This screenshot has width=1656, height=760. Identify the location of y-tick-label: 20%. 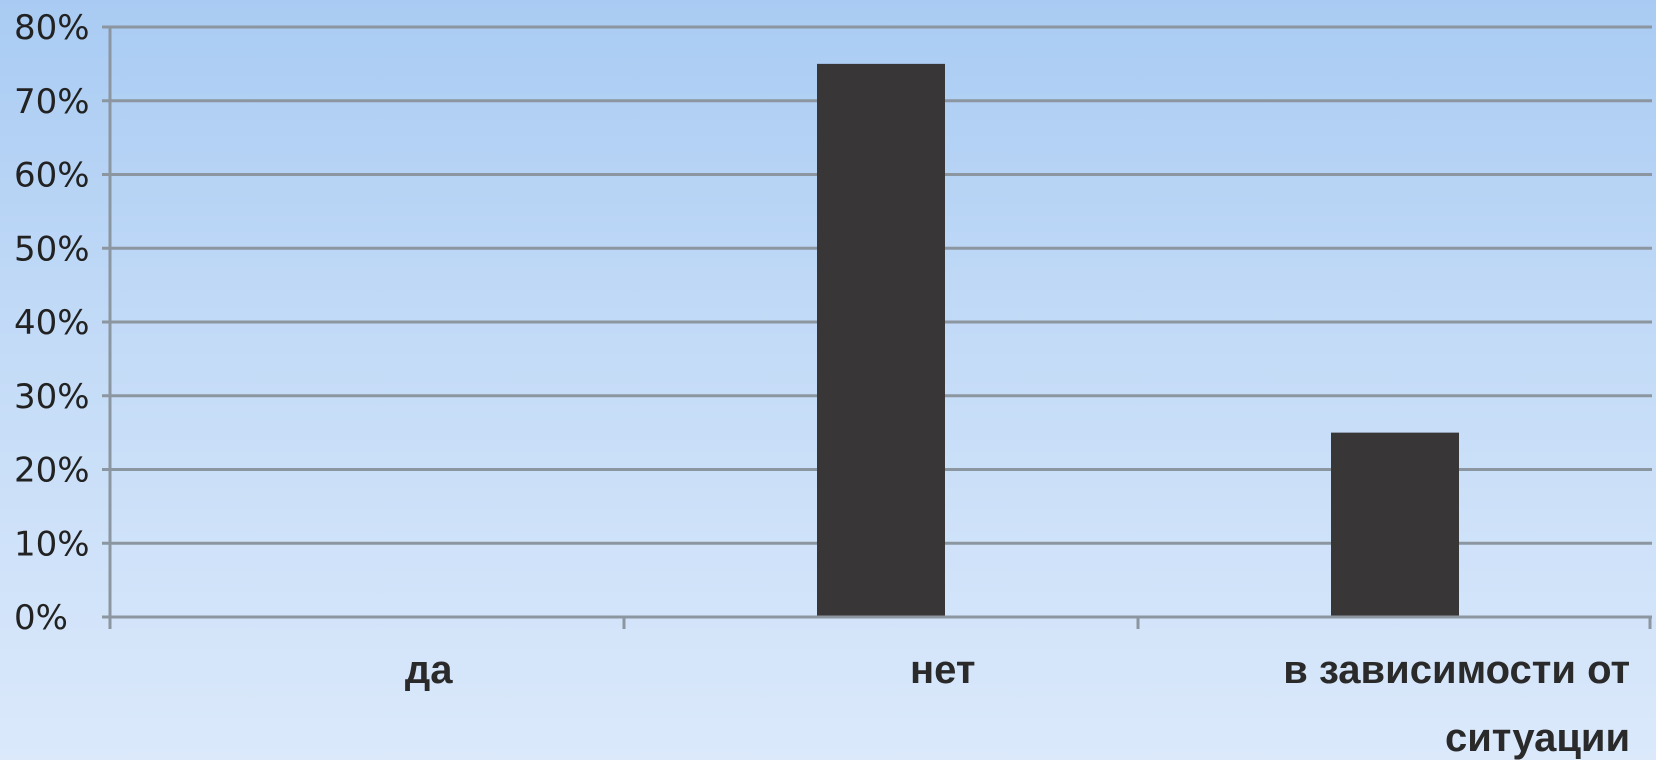
(52, 471).